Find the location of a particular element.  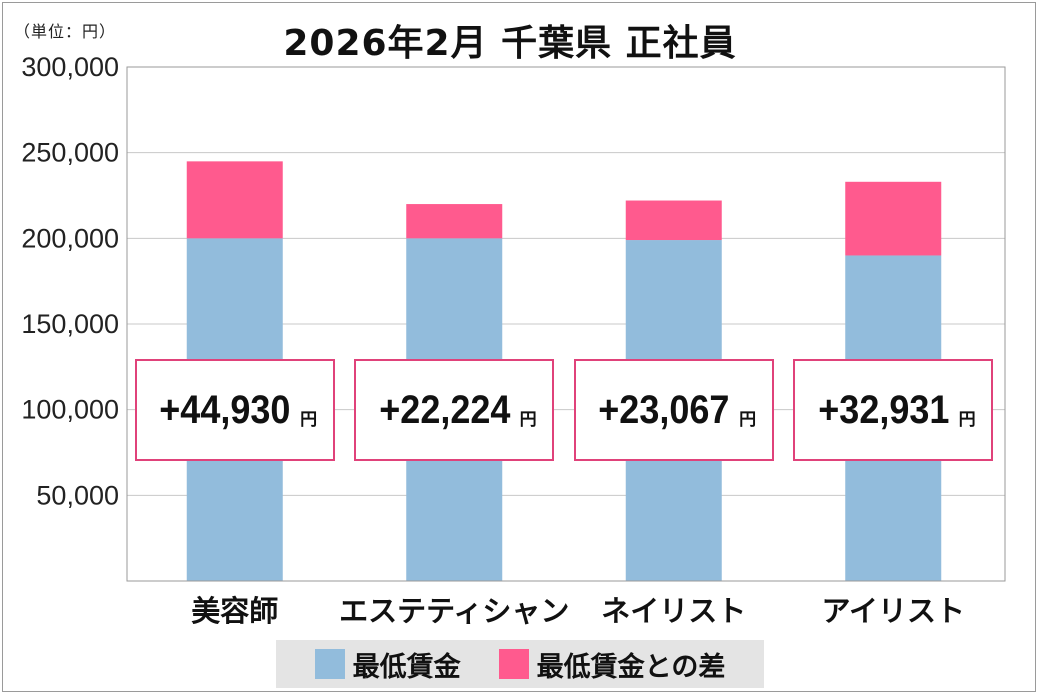

difference-label-box: +44,930 円 is located at coordinates (234, 410).